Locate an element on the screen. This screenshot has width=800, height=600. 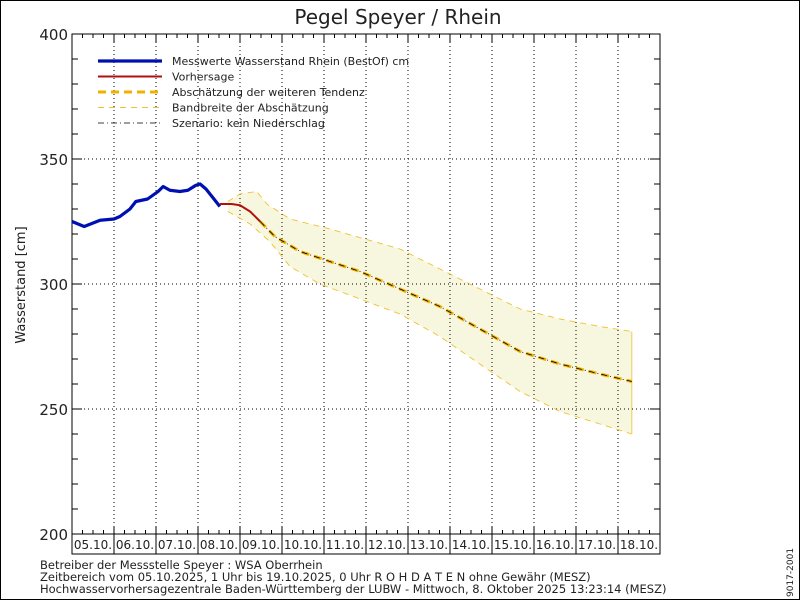
y-tick-label: 250 is located at coordinates (53, 410).